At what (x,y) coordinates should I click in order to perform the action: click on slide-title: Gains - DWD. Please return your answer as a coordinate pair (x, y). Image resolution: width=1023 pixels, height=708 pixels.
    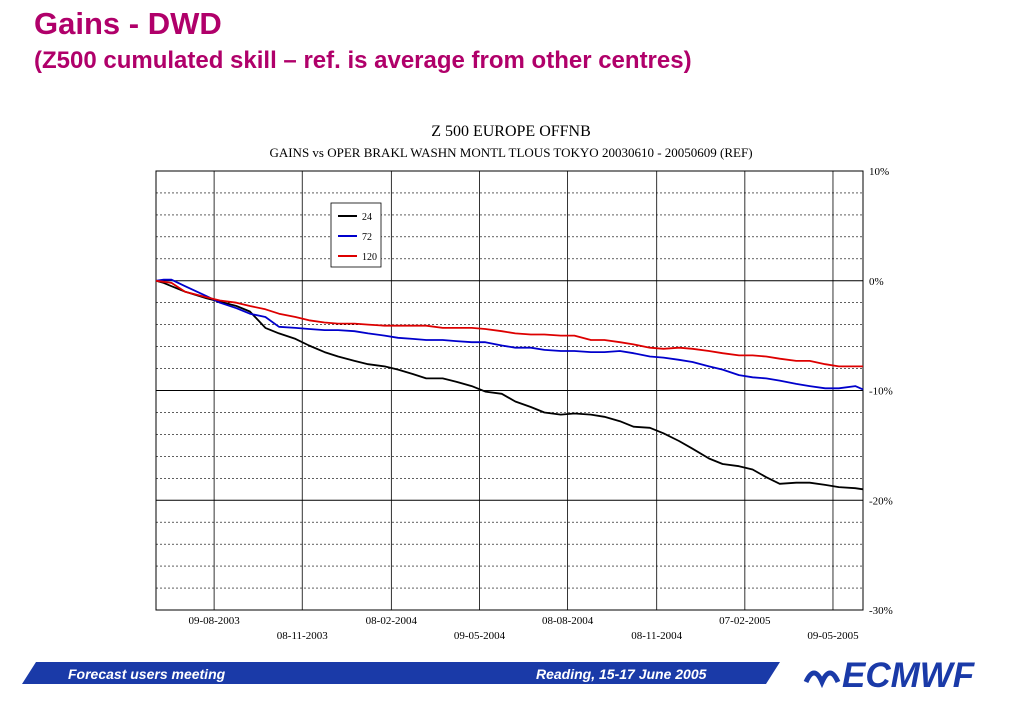
    Looking at the image, I should click on (128, 23).